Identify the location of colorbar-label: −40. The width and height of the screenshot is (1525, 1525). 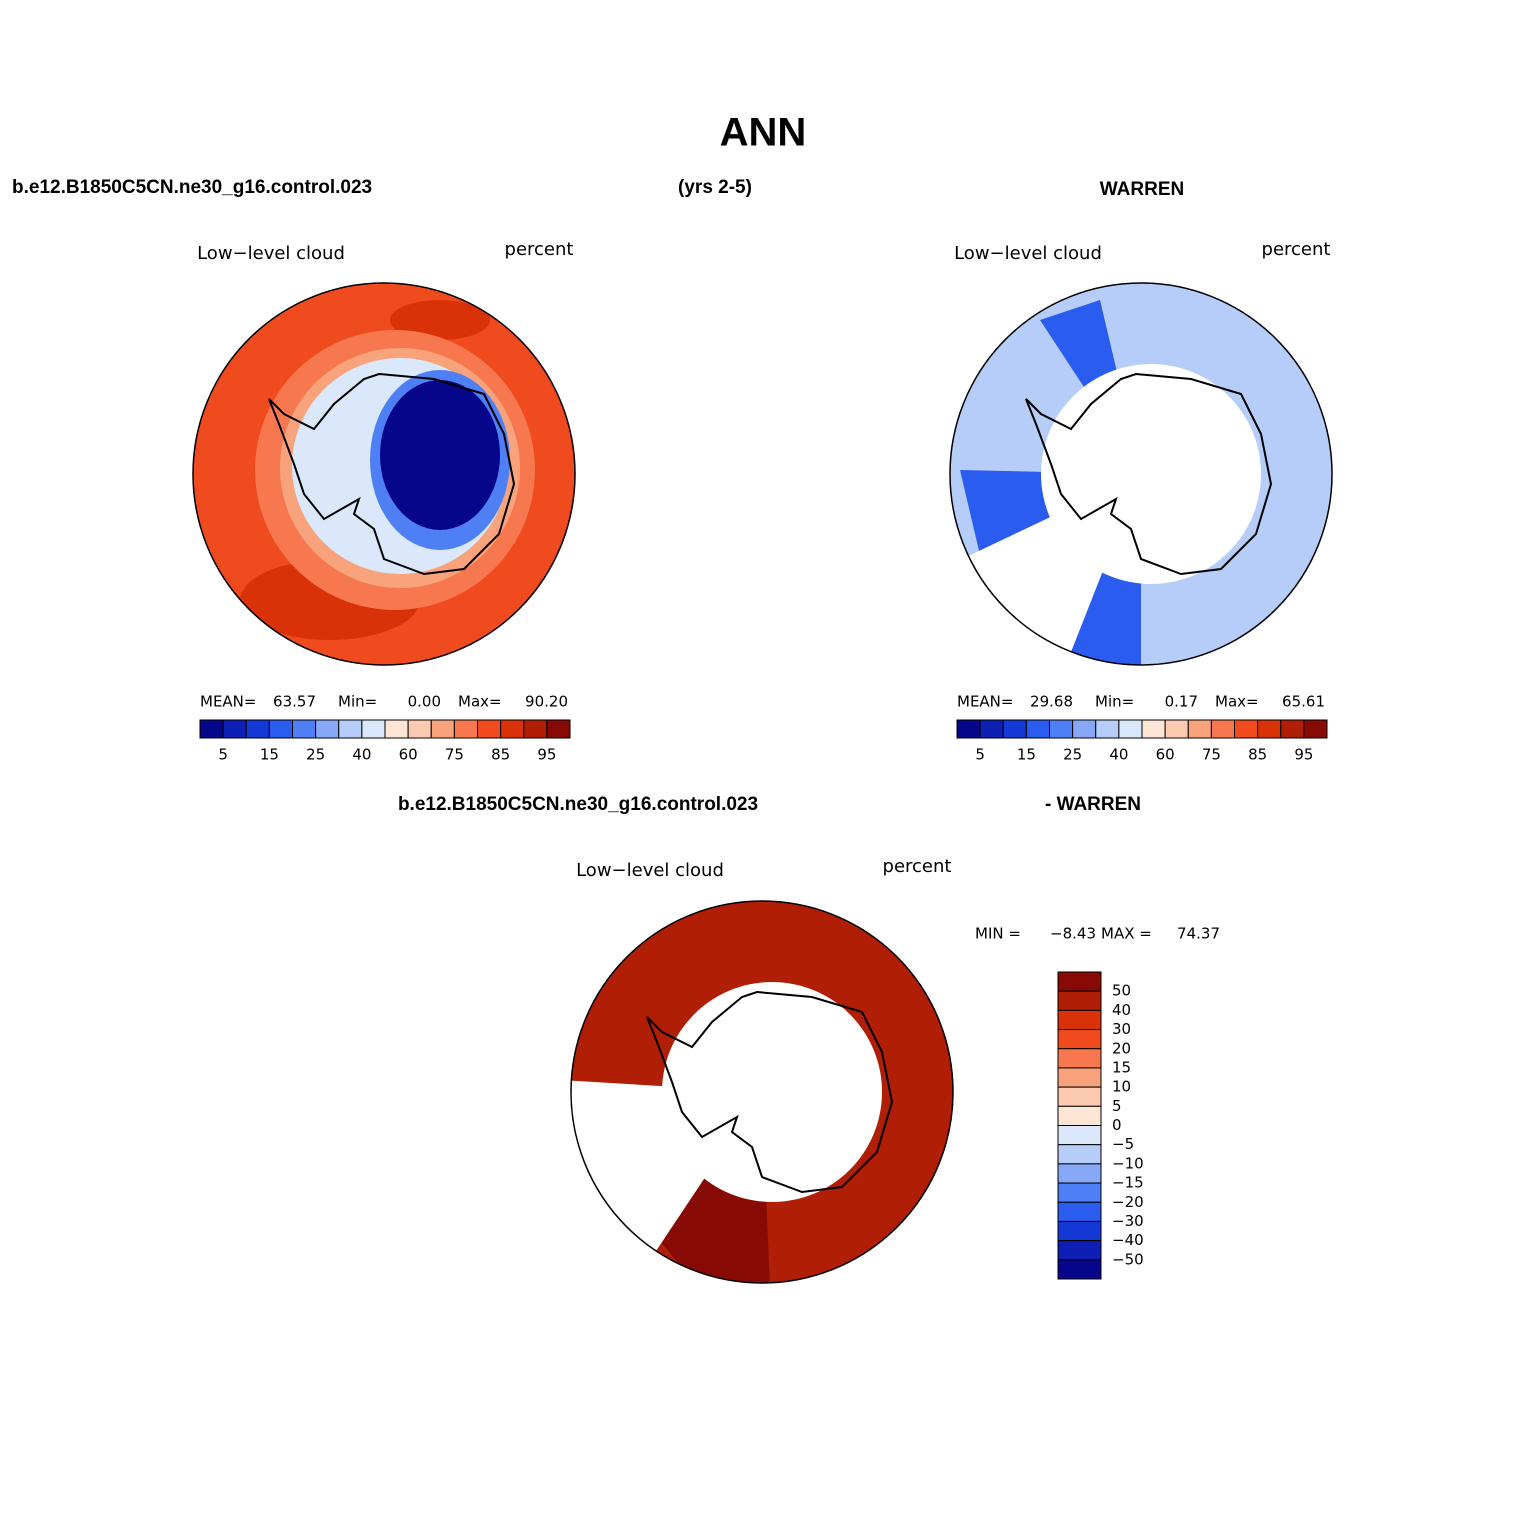
(1128, 1240).